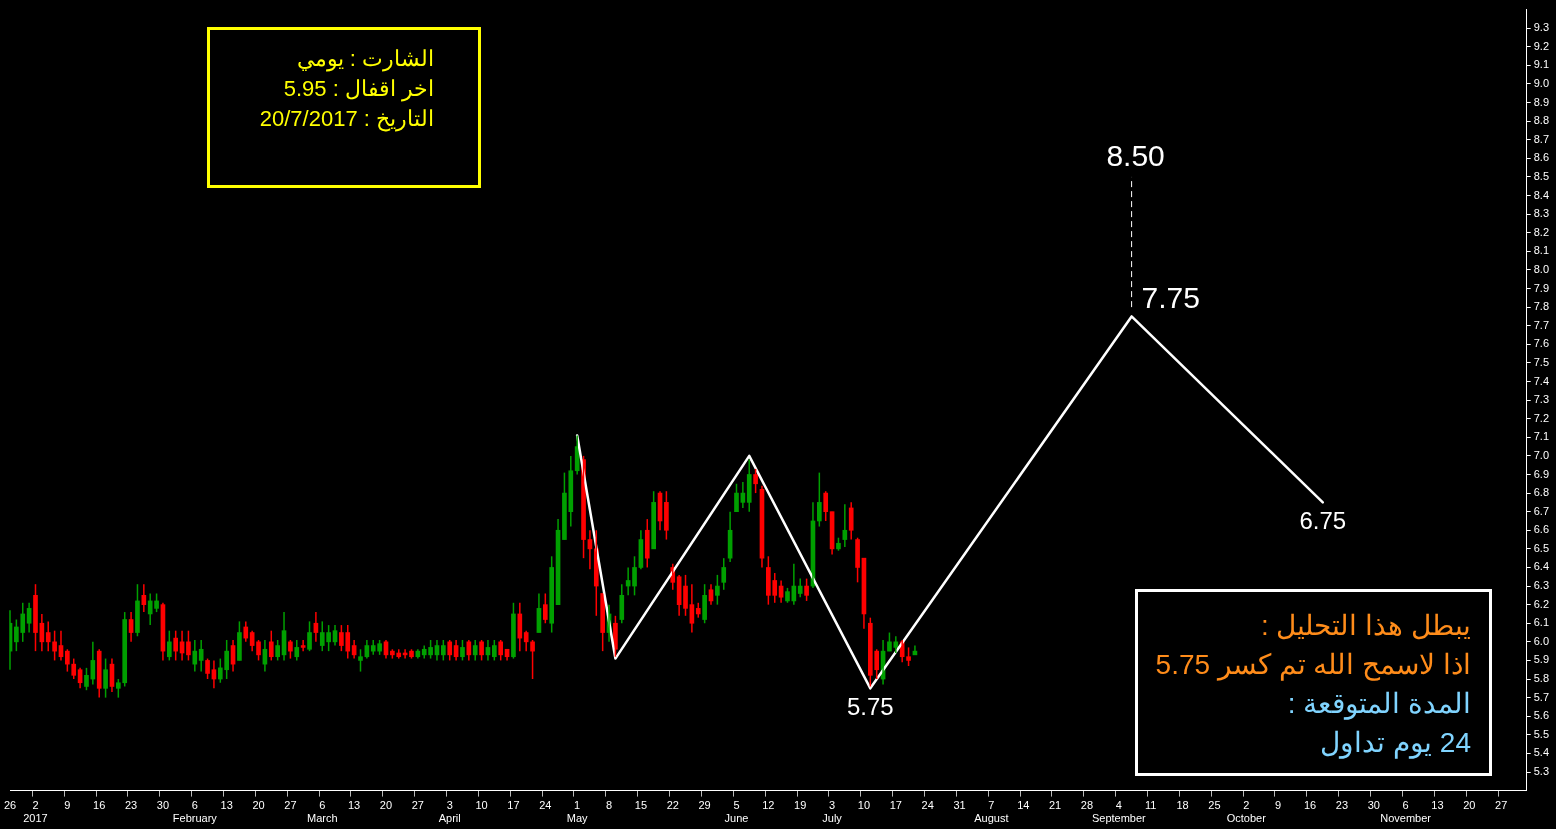 The width and height of the screenshot is (1556, 829). Describe the element at coordinates (360, 660) in the screenshot. I see `candlestick` at that location.